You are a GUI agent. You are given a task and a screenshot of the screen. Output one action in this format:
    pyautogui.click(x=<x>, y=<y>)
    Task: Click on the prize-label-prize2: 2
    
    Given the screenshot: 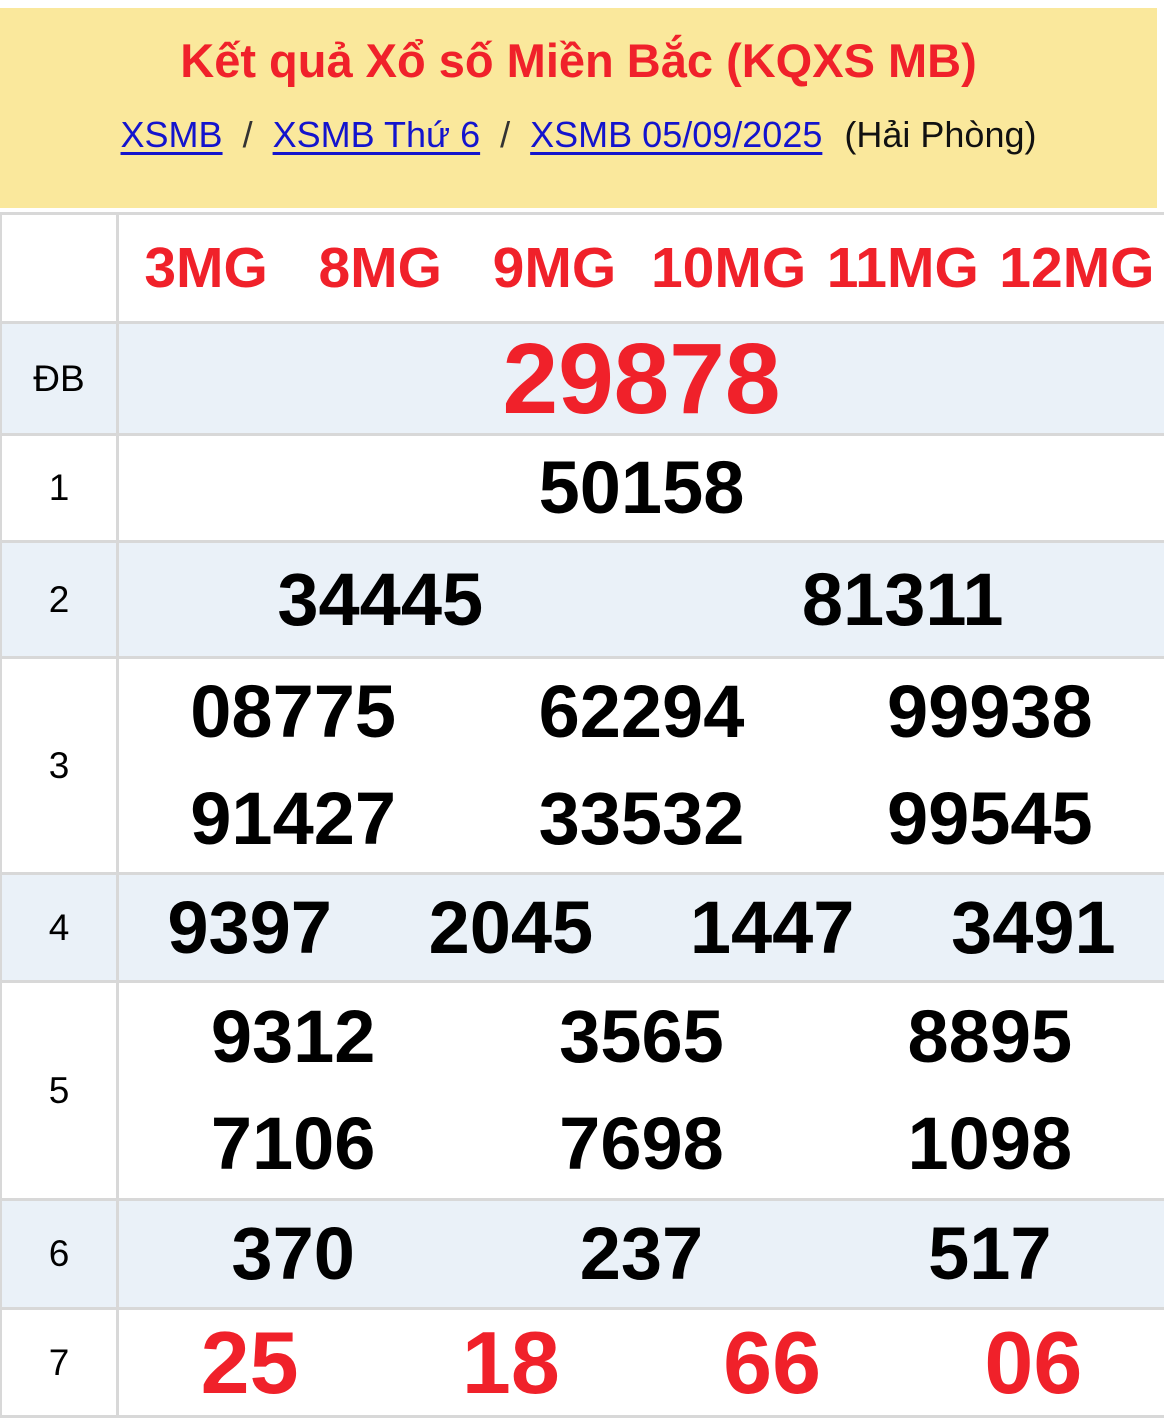 What is the action you would take?
    pyautogui.click(x=60, y=599)
    